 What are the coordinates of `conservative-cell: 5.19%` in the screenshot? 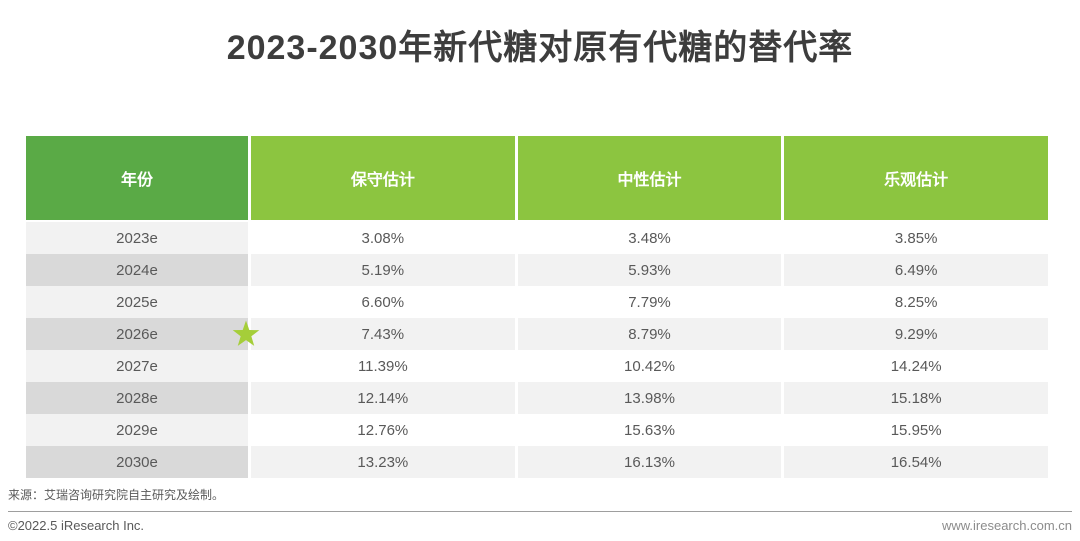 It's located at (383, 270).